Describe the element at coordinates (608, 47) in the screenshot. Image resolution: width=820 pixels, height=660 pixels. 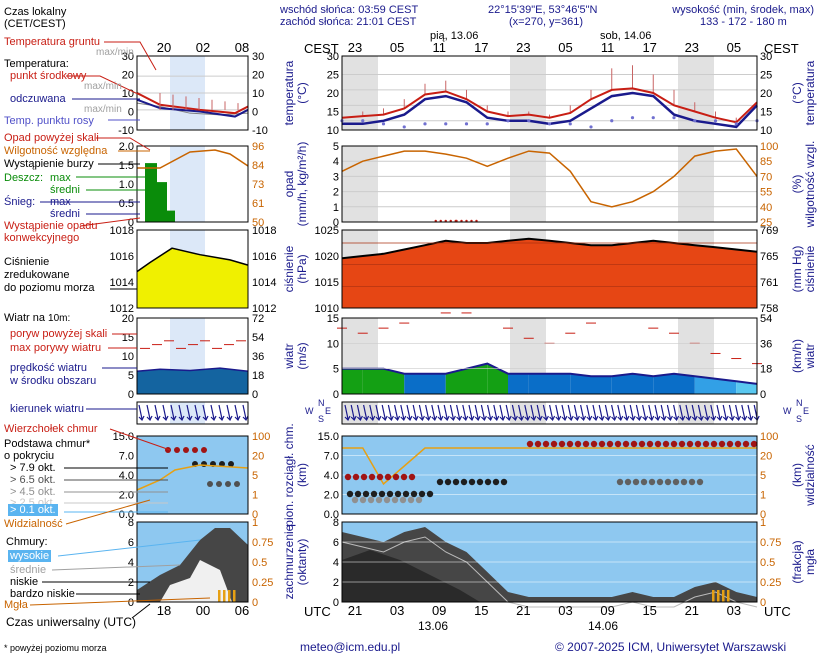
I see `top-hour: 11` at that location.